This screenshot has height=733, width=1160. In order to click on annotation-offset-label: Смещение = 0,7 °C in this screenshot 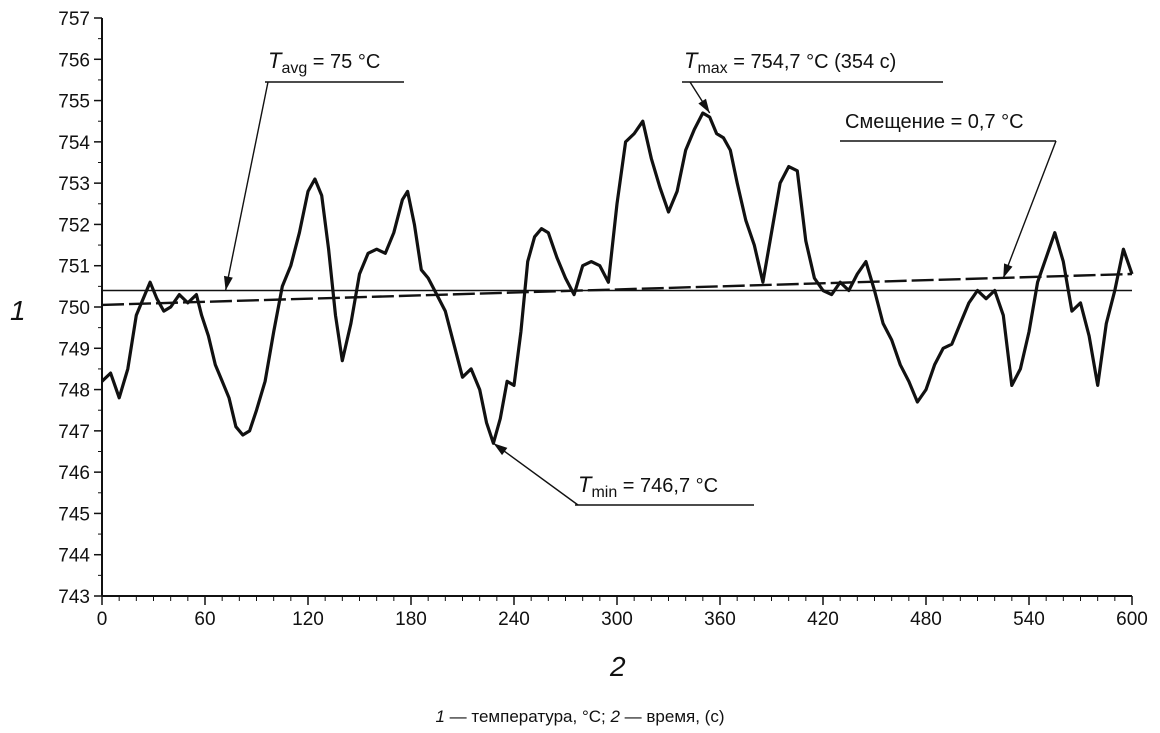, I will do `click(934, 122)`.